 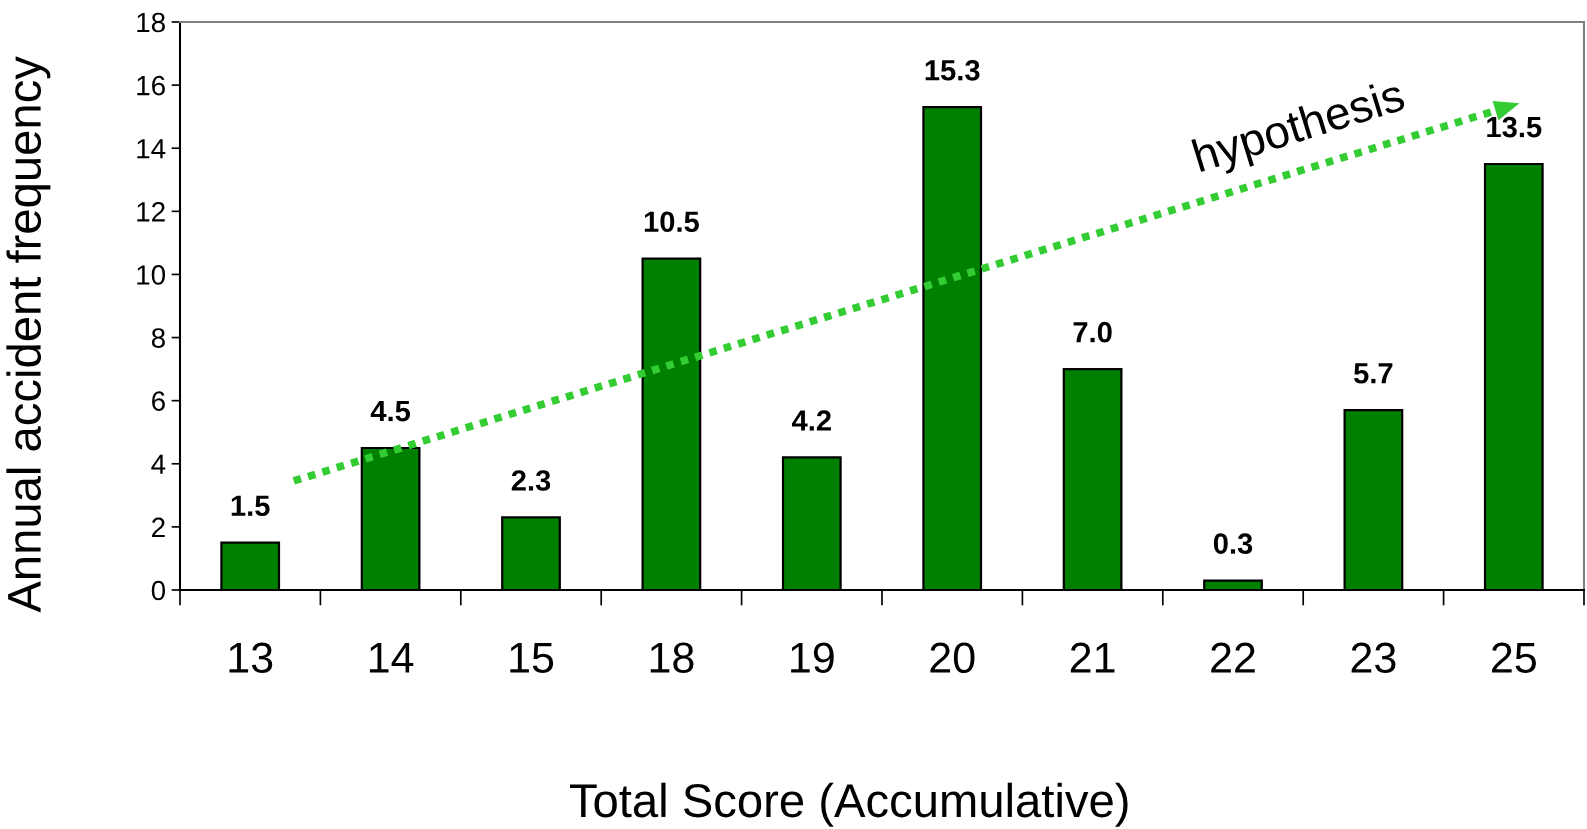 What do you see at coordinates (251, 658) in the screenshot?
I see `x-tick-label: 13` at bounding box center [251, 658].